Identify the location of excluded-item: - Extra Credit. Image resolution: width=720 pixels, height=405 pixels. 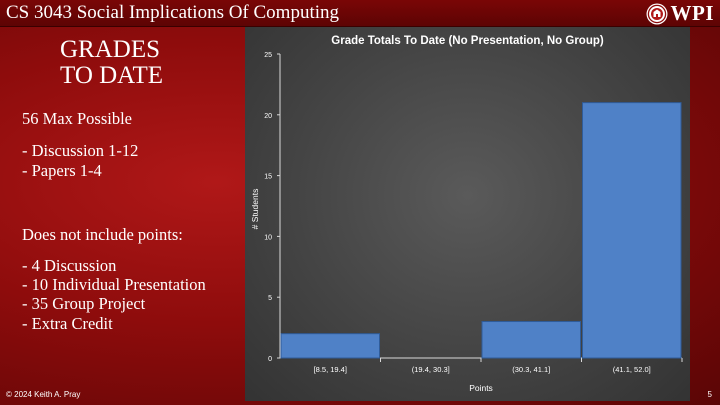
(67, 323).